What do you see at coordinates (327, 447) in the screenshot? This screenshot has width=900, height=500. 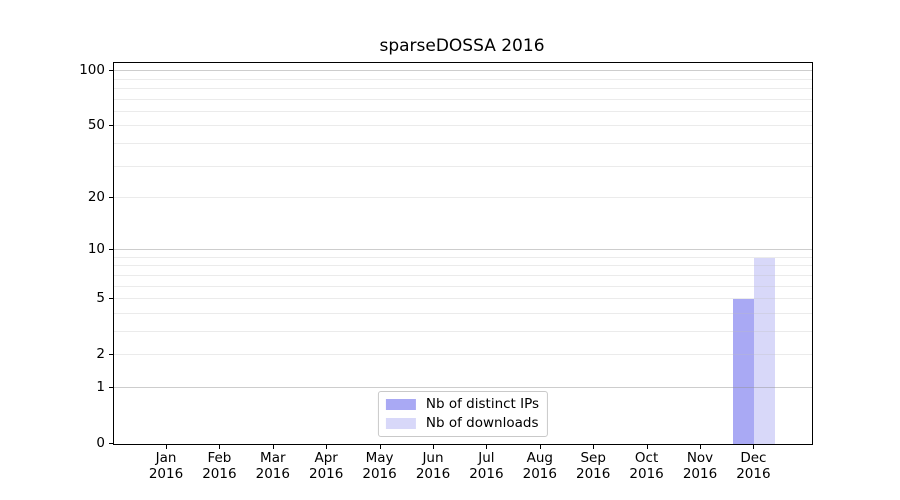 I see `x-tick-apr` at bounding box center [327, 447].